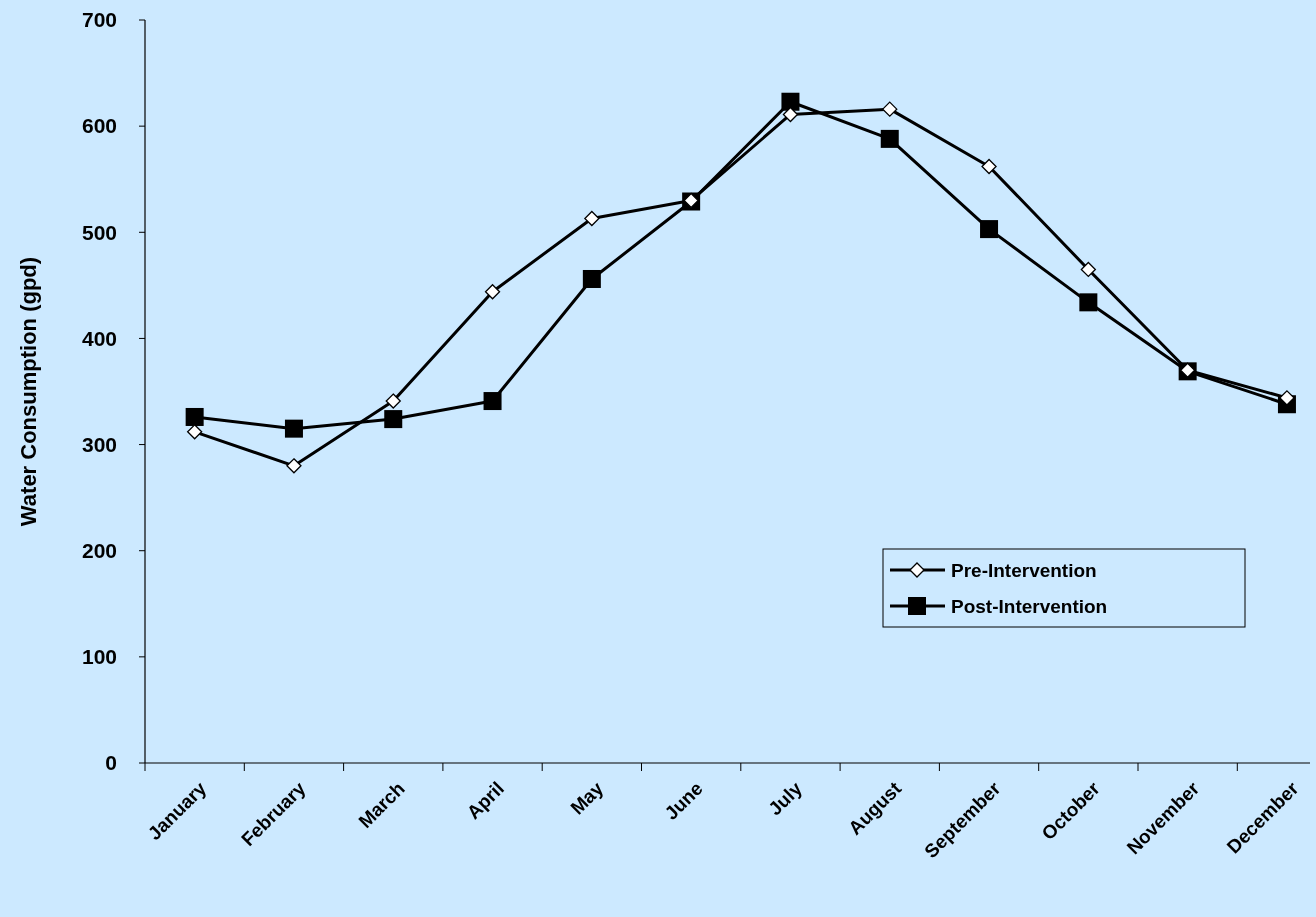 The image size is (1316, 917). I want to click on legend-label: Post-Intervention, so click(1029, 606).